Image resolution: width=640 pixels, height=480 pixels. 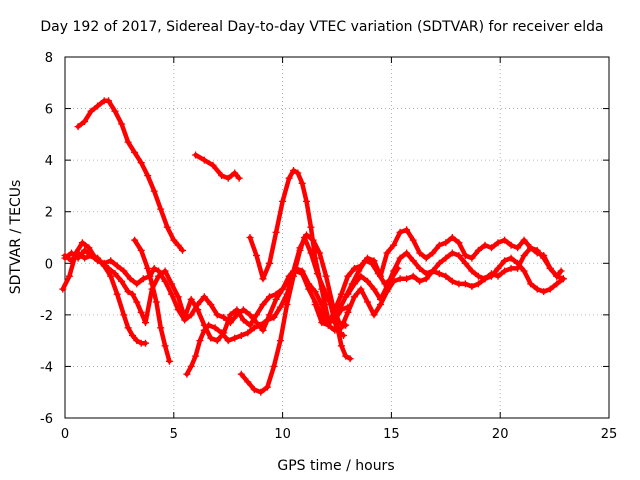 I want to click on y-tick-label: 6, so click(x=49, y=110).